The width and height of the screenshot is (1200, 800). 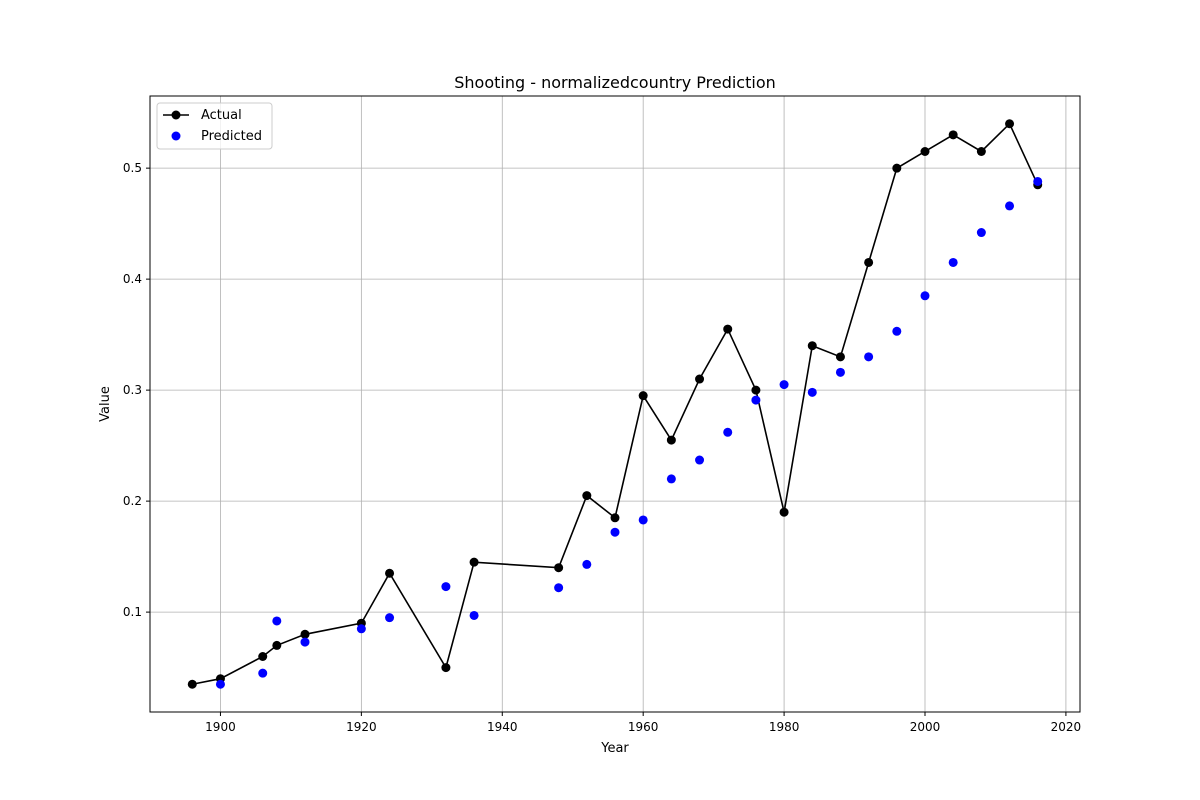 I want to click on legend-actual-label: Actual, so click(x=221, y=115).